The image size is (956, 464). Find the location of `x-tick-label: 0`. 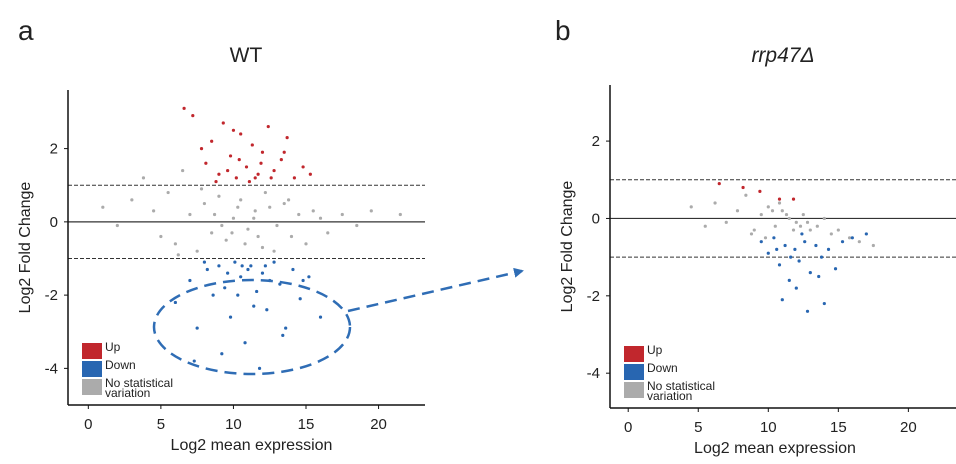

x-tick-label: 0 is located at coordinates (88, 424).